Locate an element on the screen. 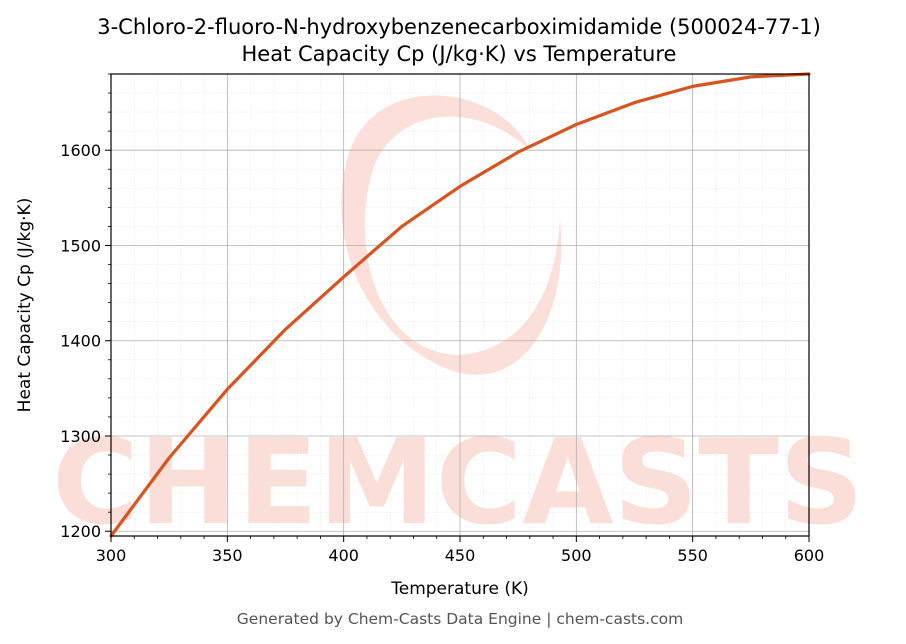 The image size is (906, 644). x-axis-ticks: 300 350 400 450 500 550 600 is located at coordinates (460, 550).